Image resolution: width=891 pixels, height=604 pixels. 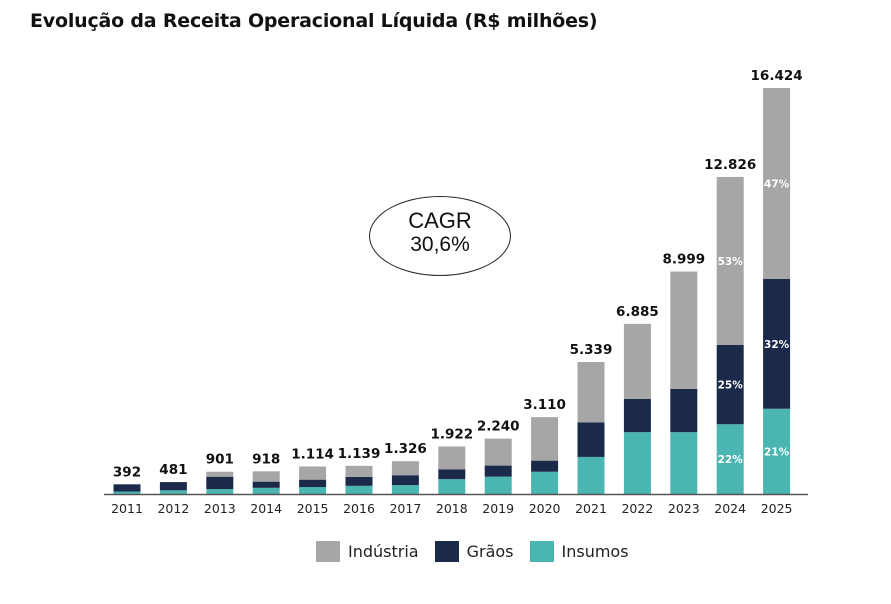 What do you see at coordinates (405, 468) in the screenshot?
I see `bar-industria-2017` at bounding box center [405, 468].